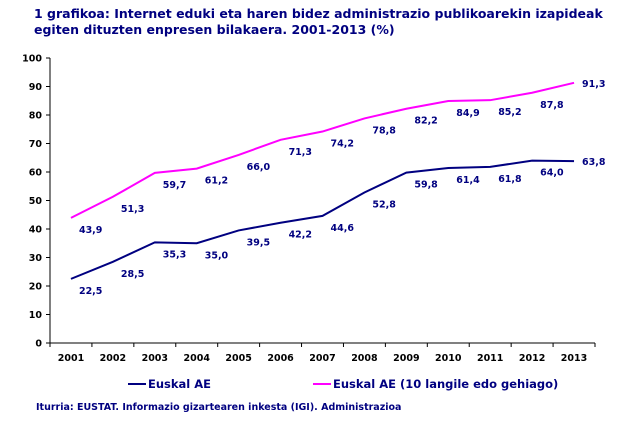 The image size is (631, 436). Describe the element at coordinates (36, 144) in the screenshot. I see `y-tick-label: 70` at that location.